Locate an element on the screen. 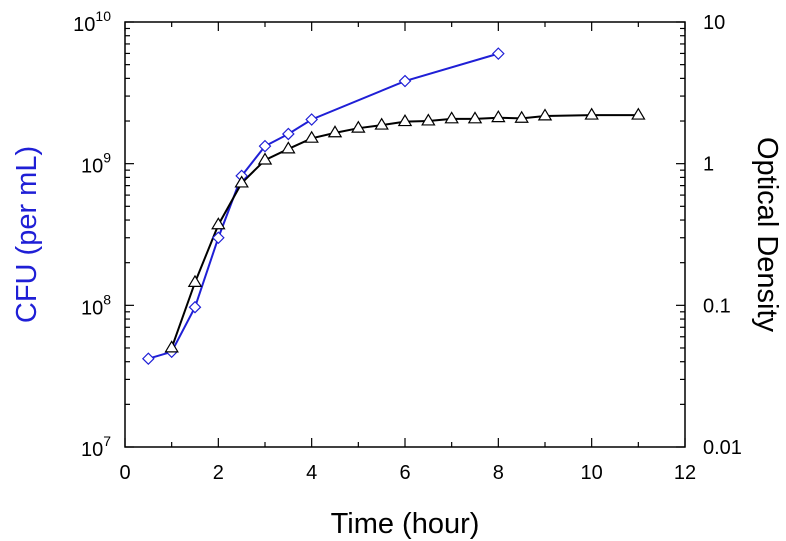 This screenshot has height=541, width=786. x-axis-title: Time (hour) is located at coordinates (405, 524).